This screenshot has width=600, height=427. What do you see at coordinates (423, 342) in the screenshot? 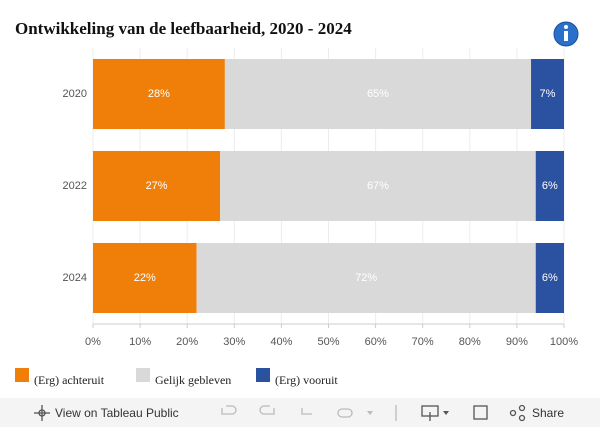
I see `x-tick-label: 70%` at bounding box center [423, 342].